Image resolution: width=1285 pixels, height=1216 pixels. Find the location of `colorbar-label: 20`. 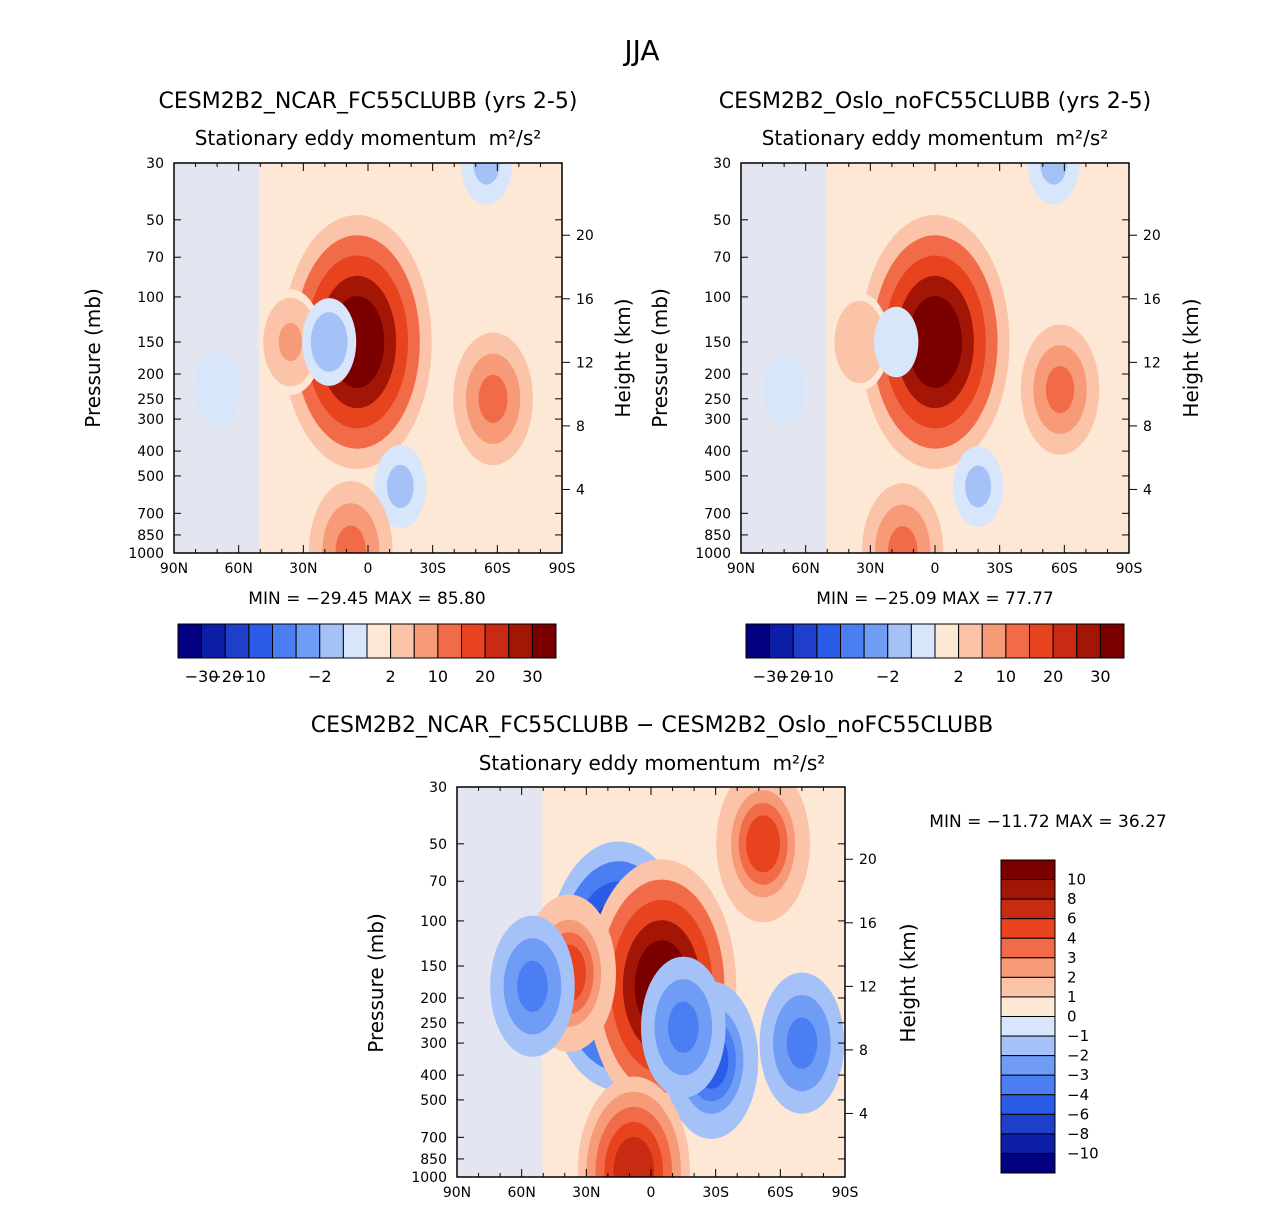

colorbar-label: 20 is located at coordinates (485, 676).